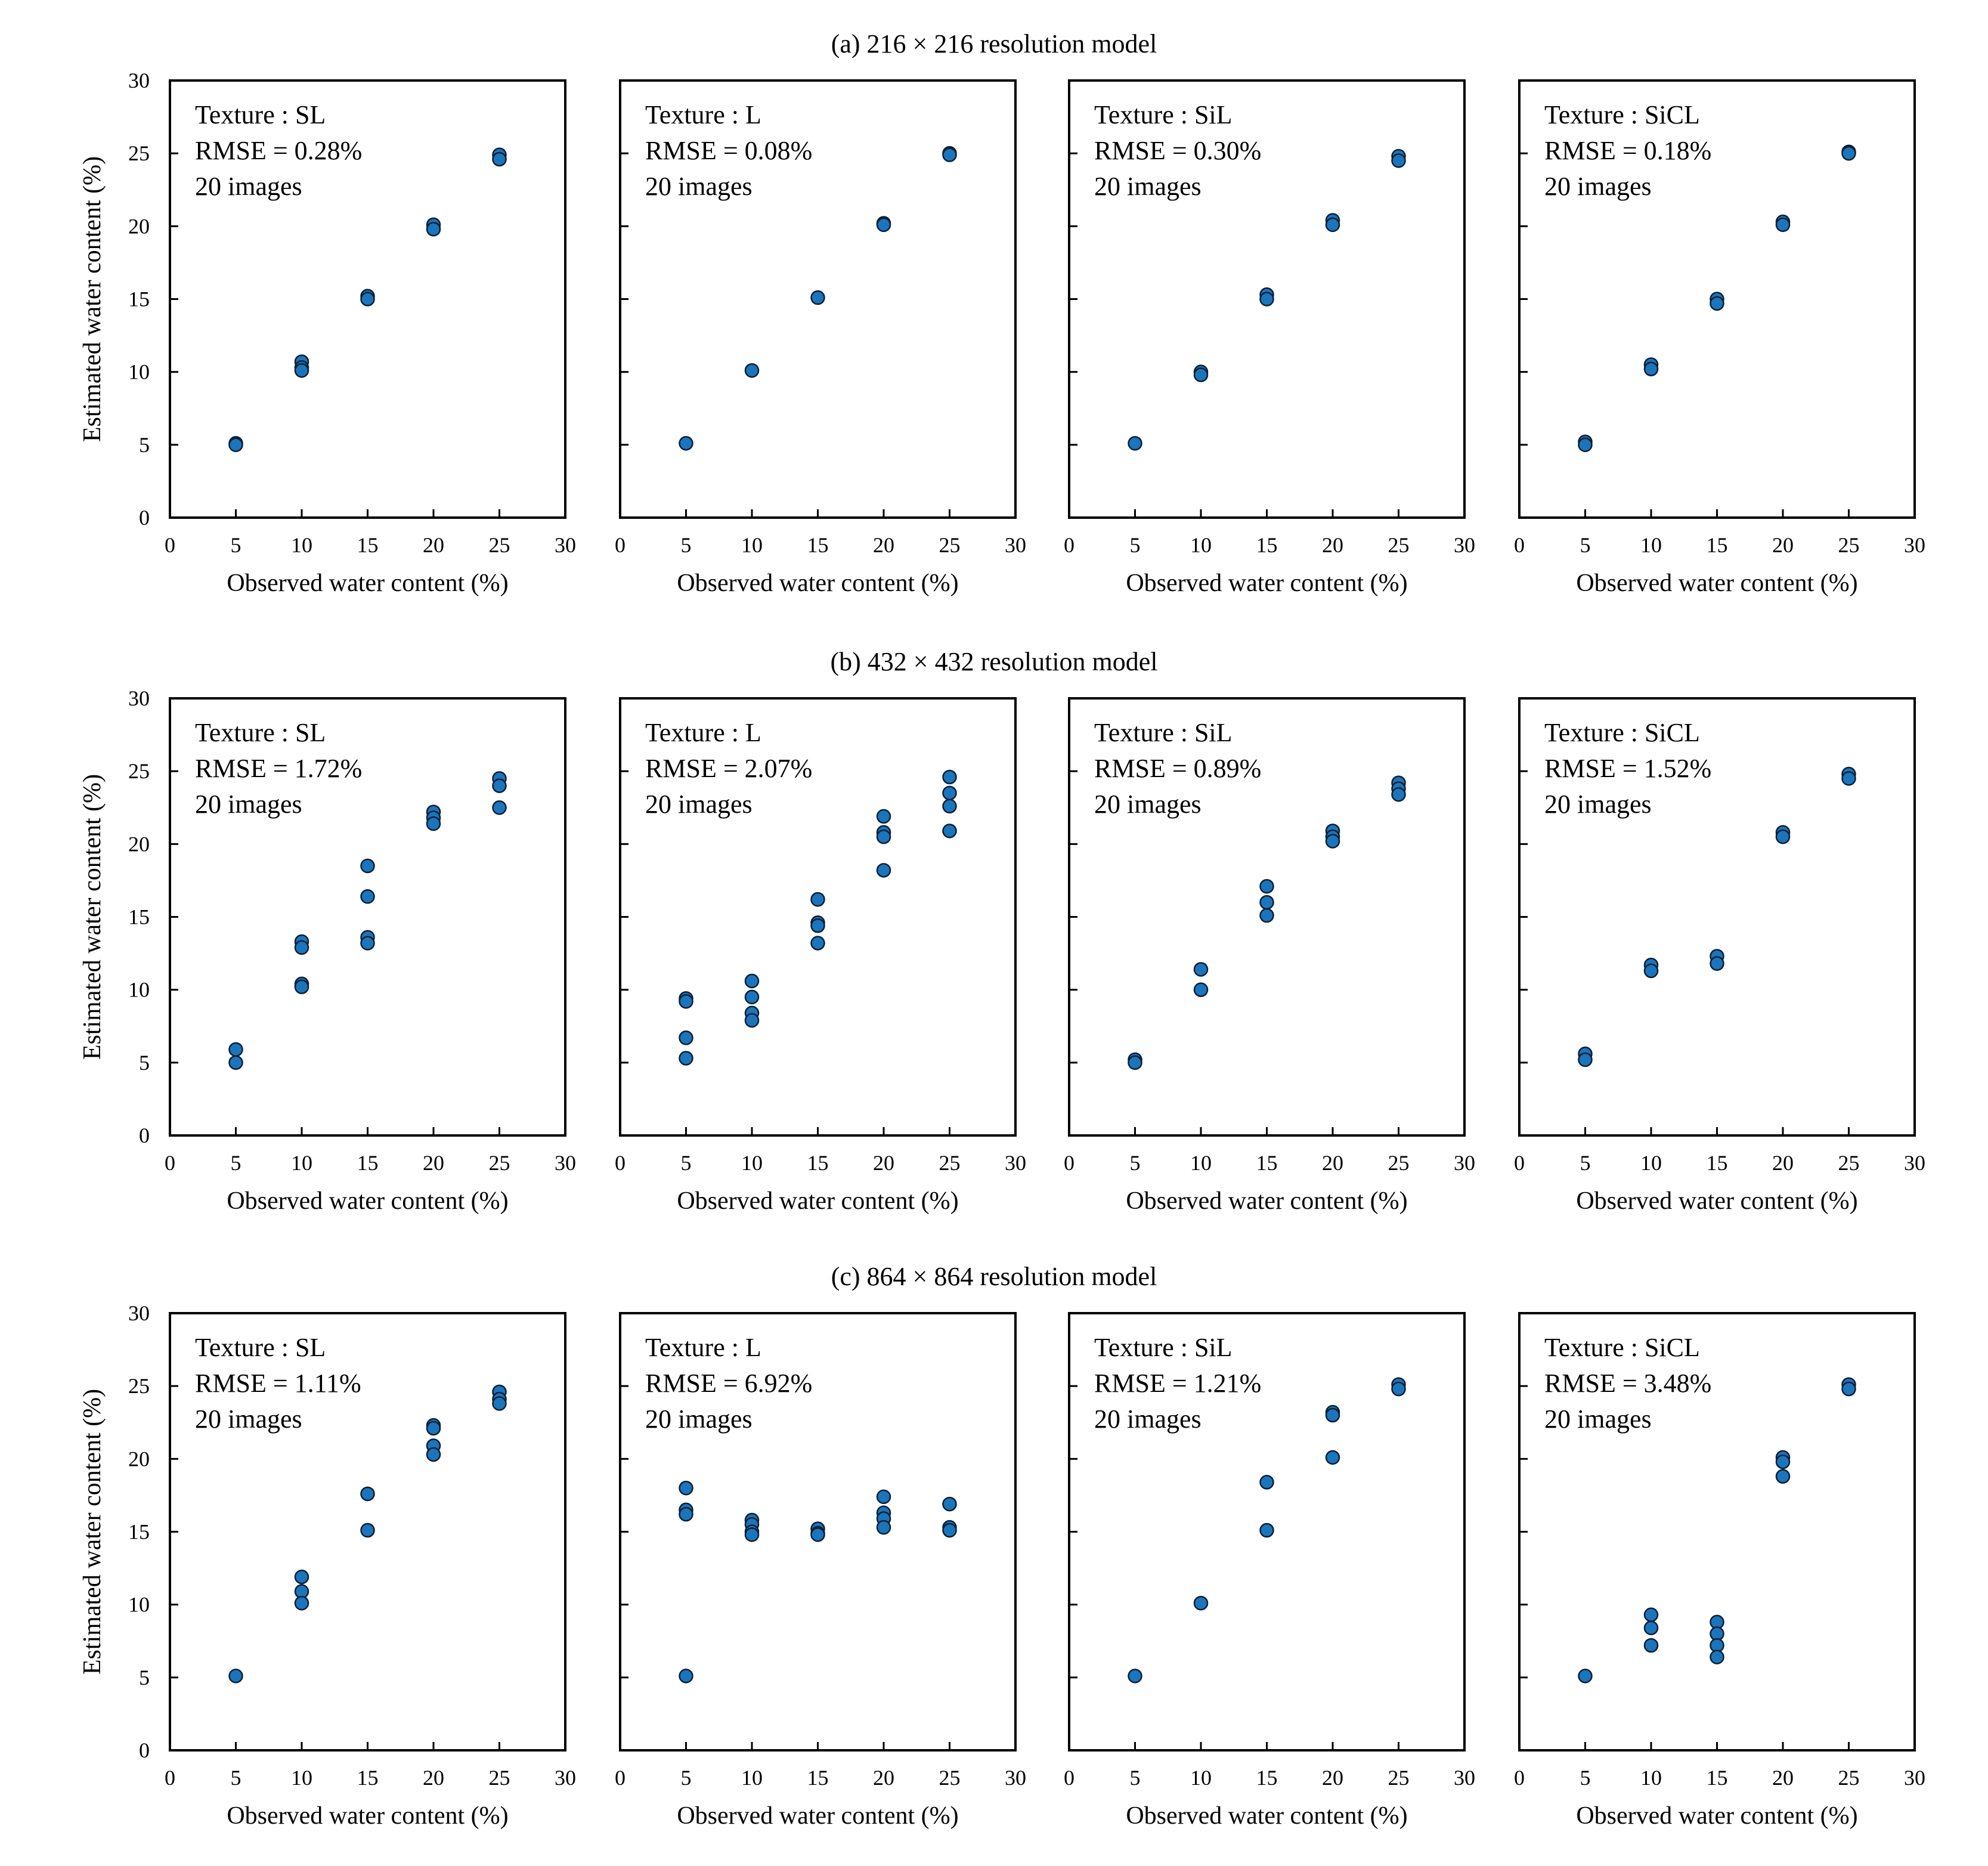 The image size is (1988, 1866). I want to click on rmse-label: RMSE = 6.92%, so click(729, 1383).